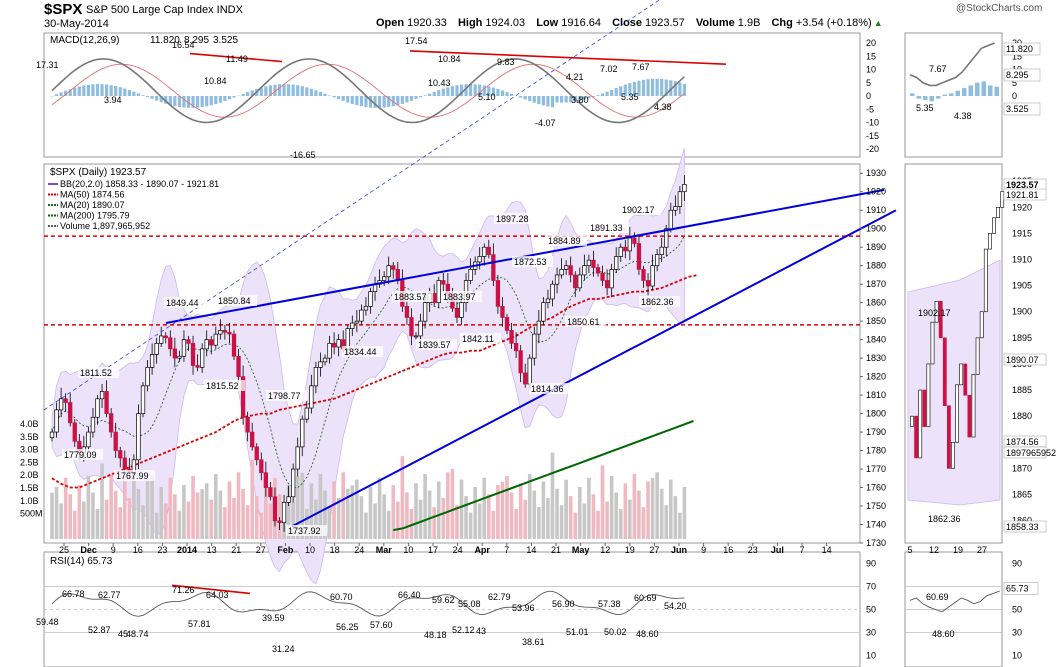  What do you see at coordinates (827, 550) in the screenshot?
I see `x-tick-label: 14` at bounding box center [827, 550].